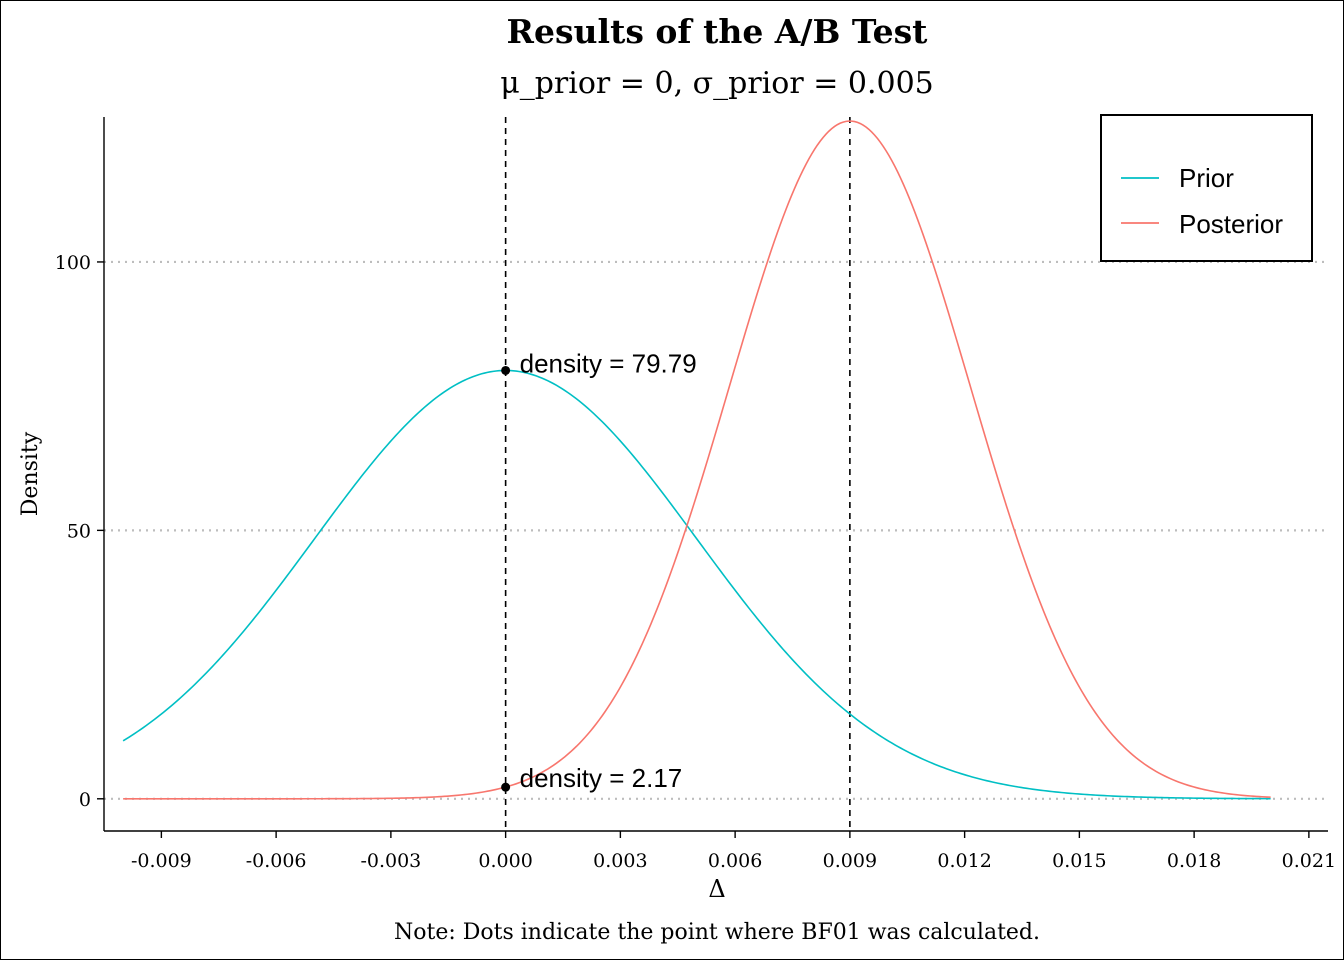  I want to click on legend-box, so click(1206, 188).